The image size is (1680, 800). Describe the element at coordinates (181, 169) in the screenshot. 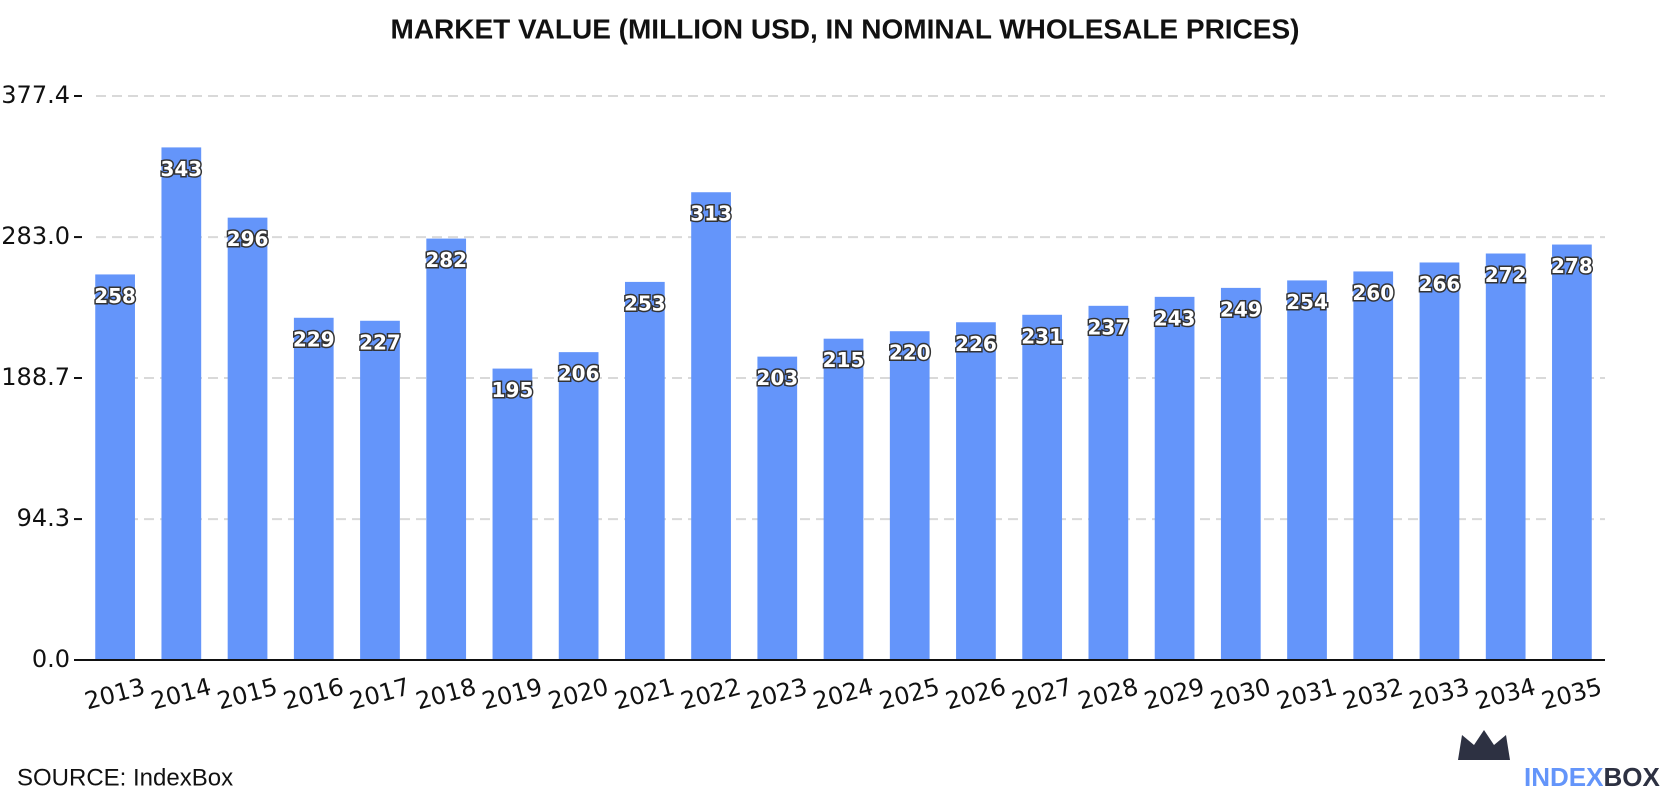

I see `value-label: 343` at that location.